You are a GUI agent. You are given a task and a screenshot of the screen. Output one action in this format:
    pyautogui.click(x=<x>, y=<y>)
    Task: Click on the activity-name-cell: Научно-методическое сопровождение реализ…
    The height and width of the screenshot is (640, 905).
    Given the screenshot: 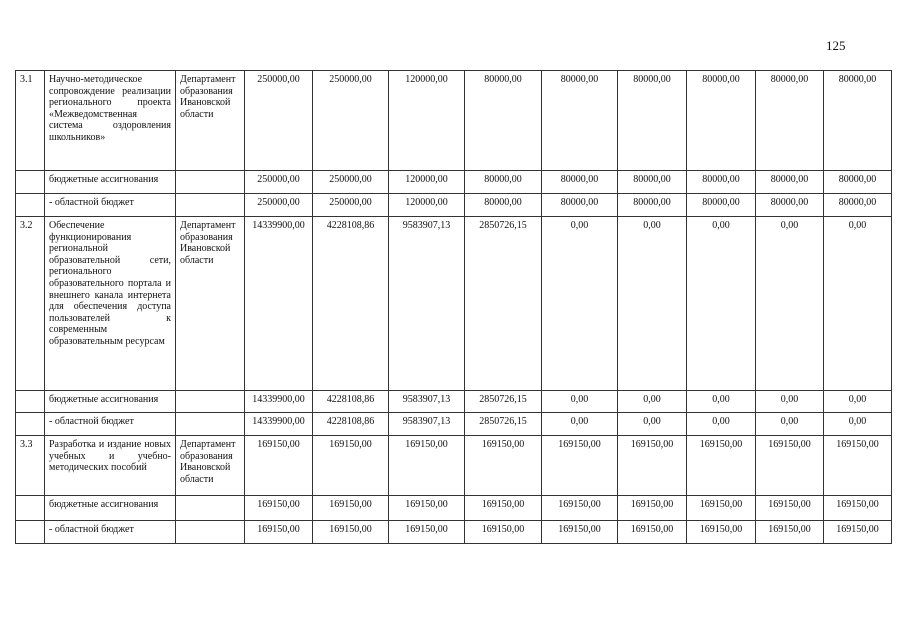 What is the action you would take?
    pyautogui.click(x=110, y=120)
    